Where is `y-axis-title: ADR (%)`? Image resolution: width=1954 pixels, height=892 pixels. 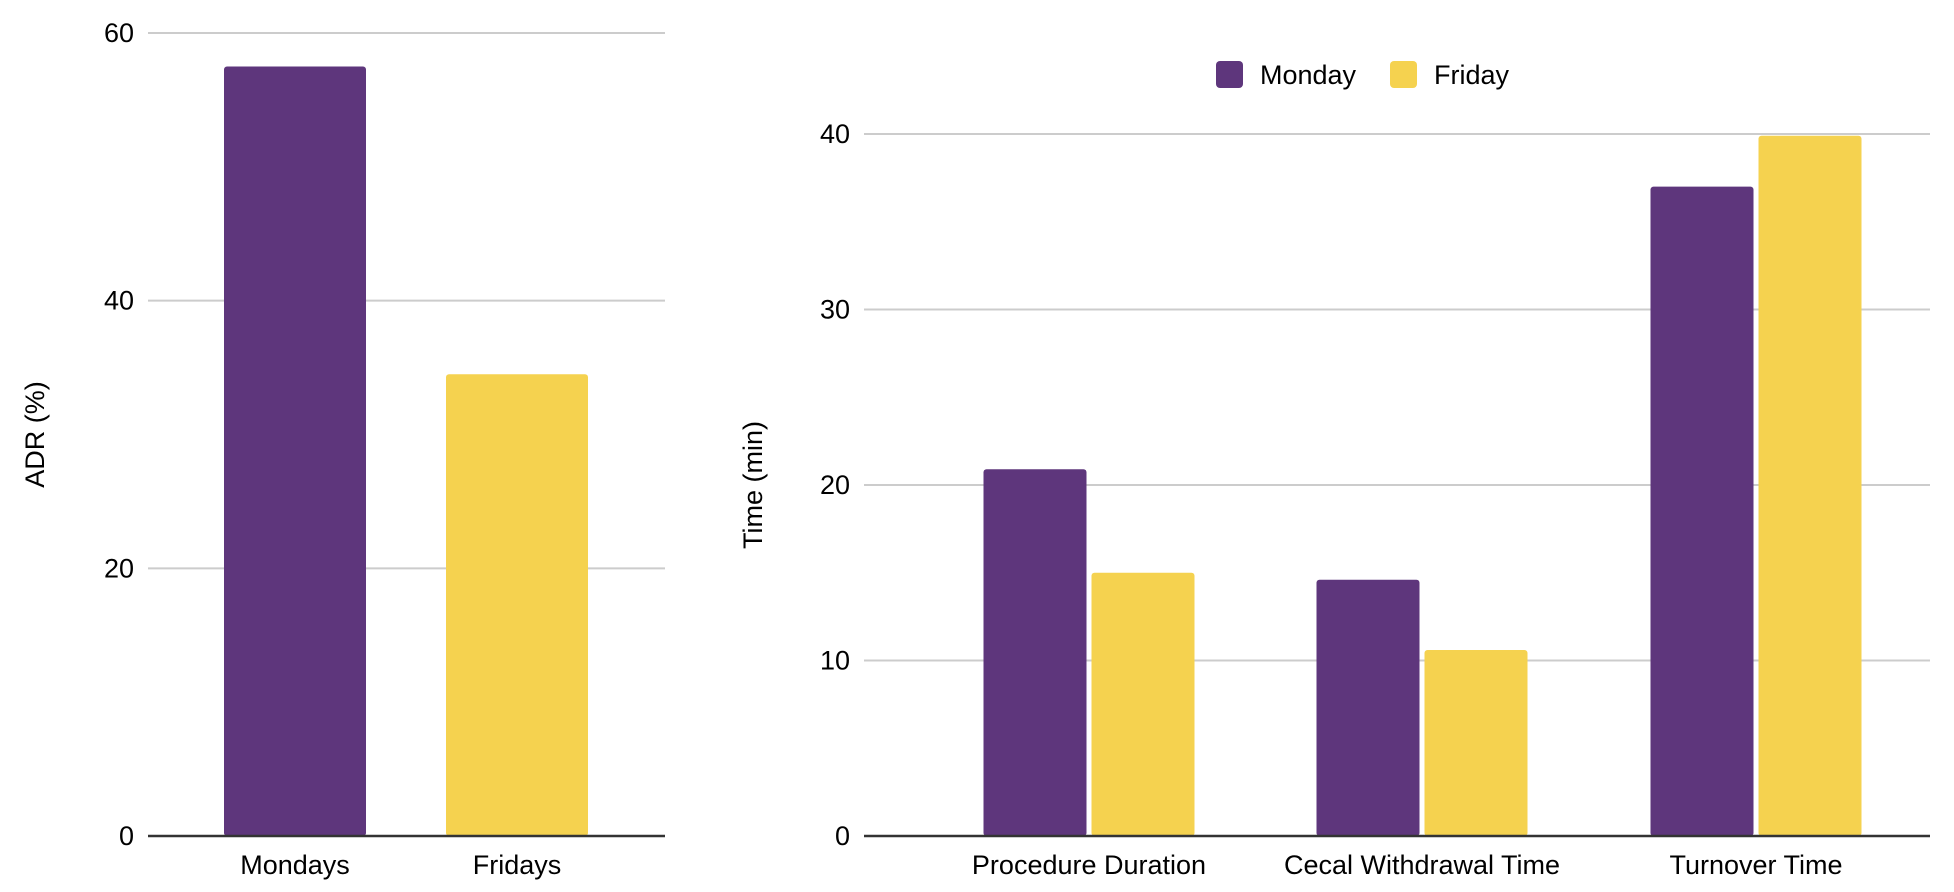 y-axis-title: ADR (%) is located at coordinates (35, 434).